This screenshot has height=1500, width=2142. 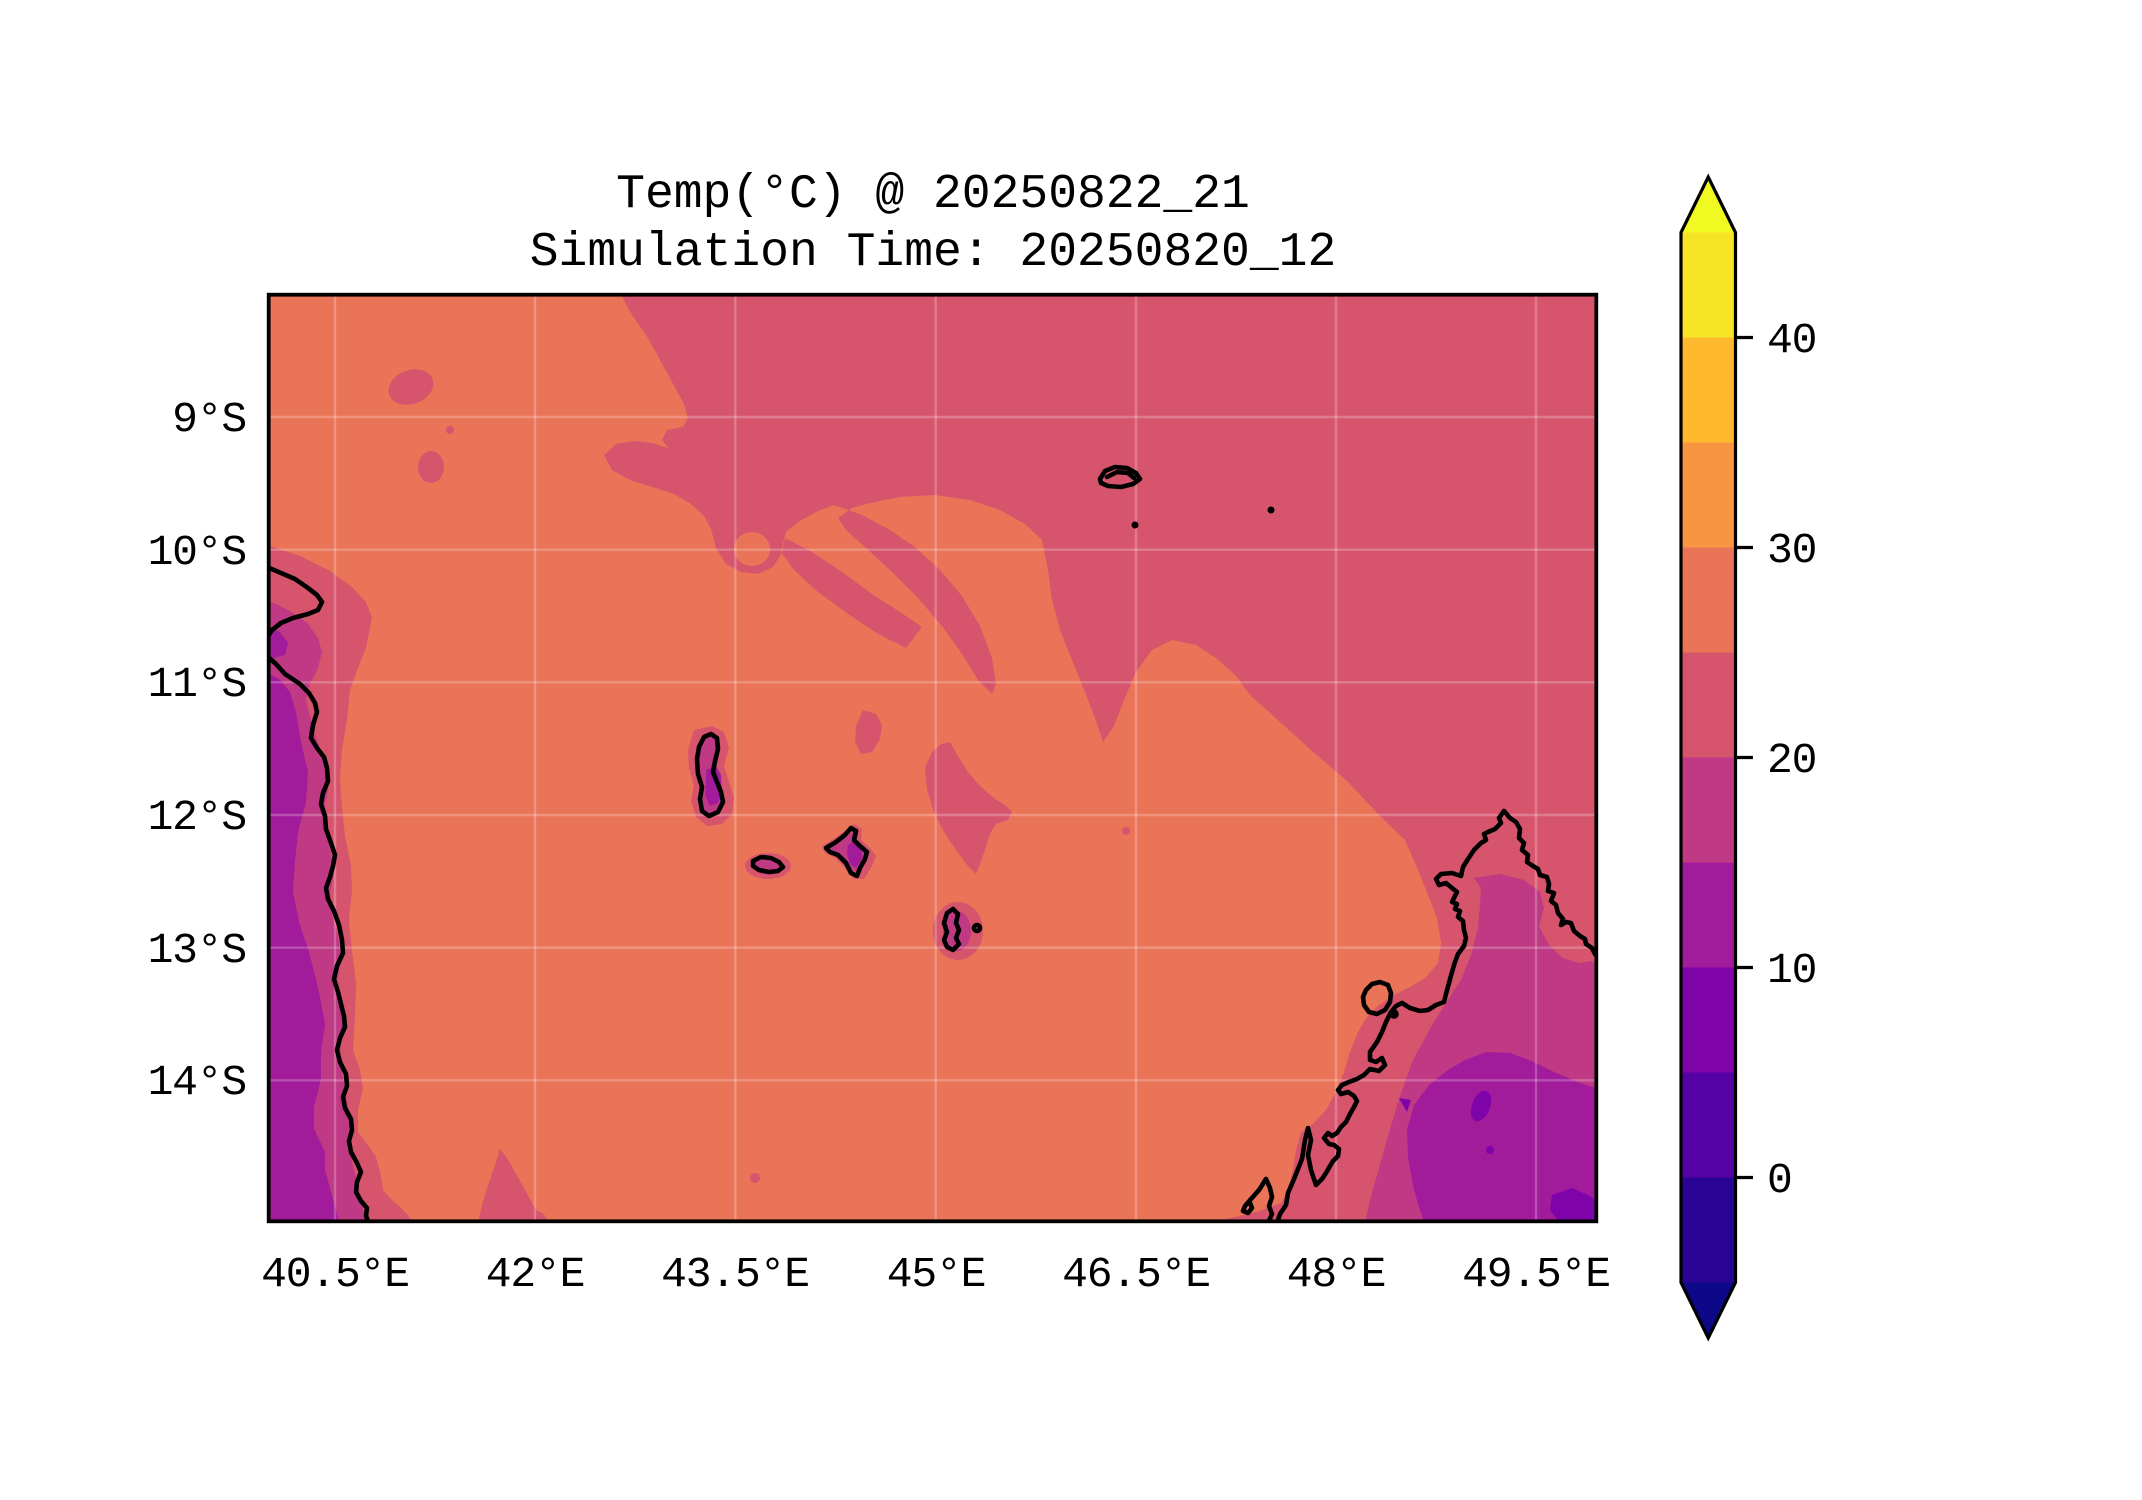 I want to click on svg-text: Temp(°C) @ 20250822_21, so click(x=933, y=195).